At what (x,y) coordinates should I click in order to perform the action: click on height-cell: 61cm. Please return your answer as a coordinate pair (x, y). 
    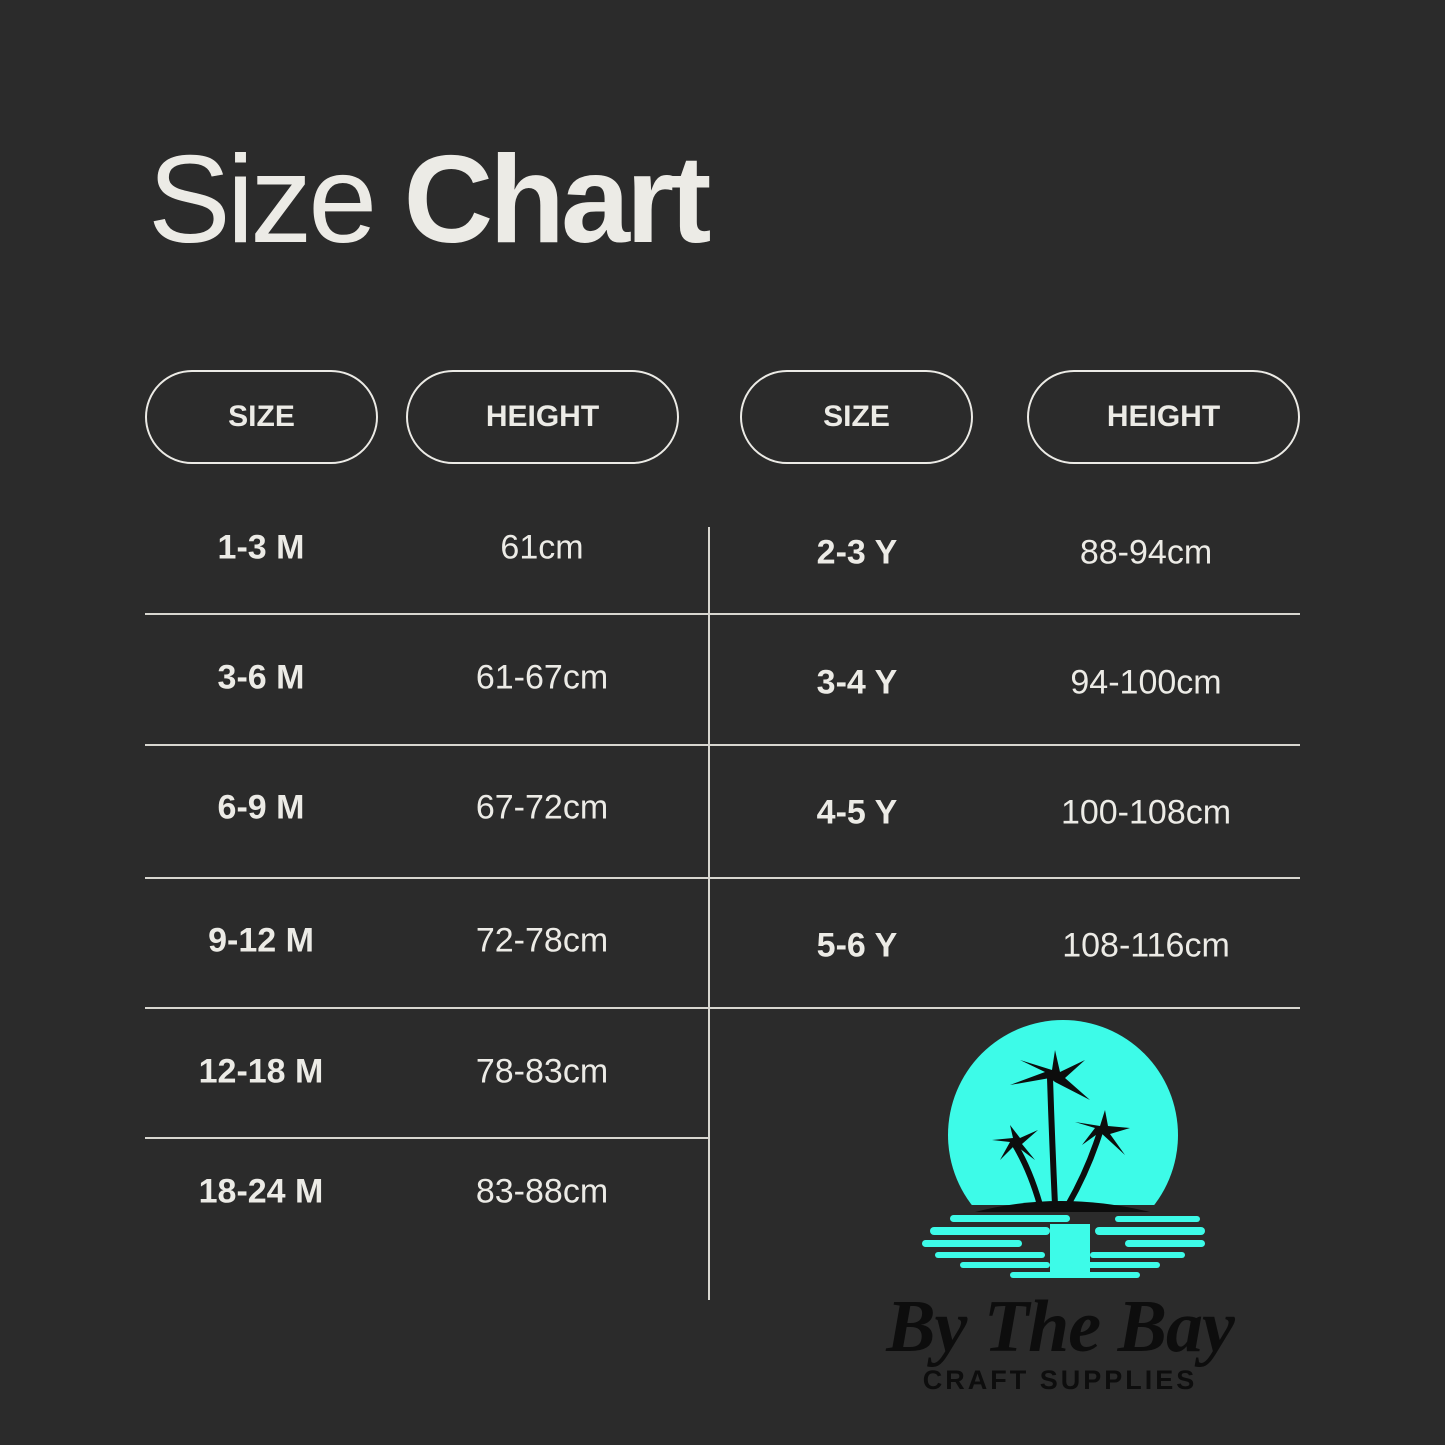
    Looking at the image, I should click on (542, 547).